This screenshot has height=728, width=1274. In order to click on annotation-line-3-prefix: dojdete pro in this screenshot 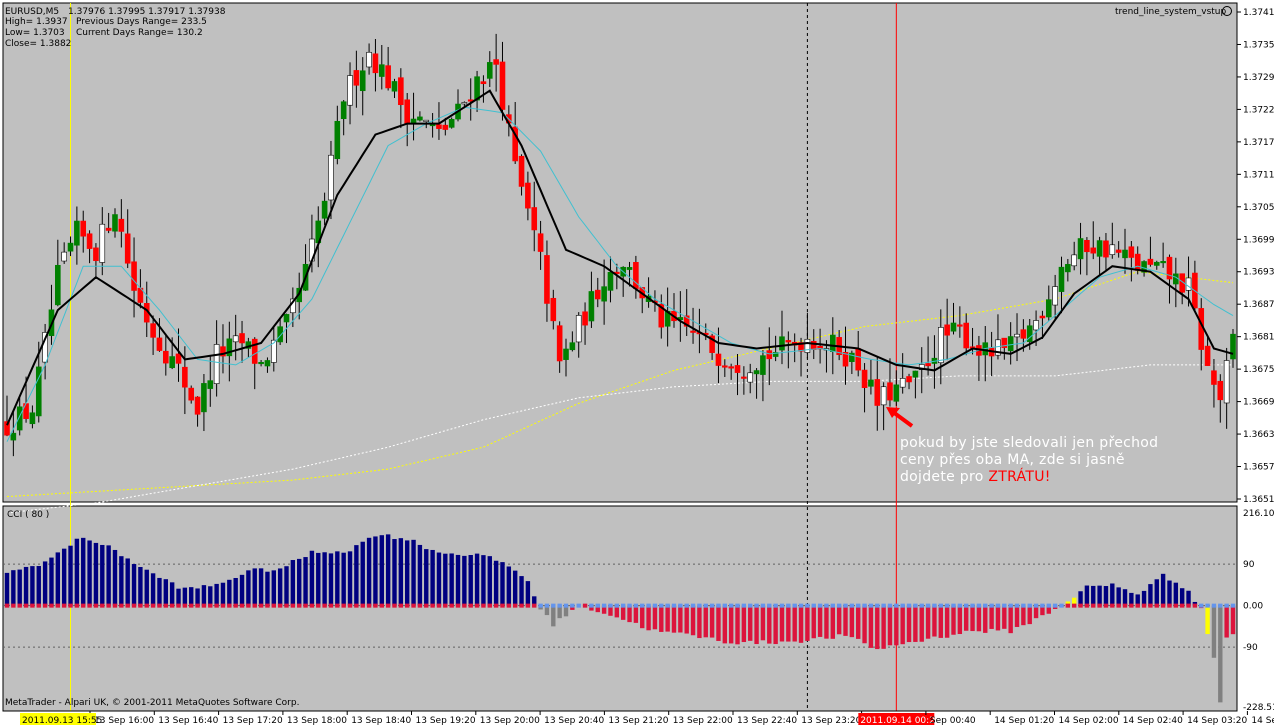, I will do `click(944, 477)`.